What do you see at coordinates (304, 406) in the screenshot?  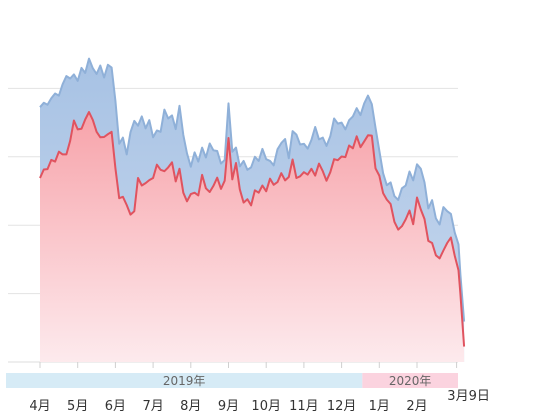 I see `x-tick-label: 11月` at bounding box center [304, 406].